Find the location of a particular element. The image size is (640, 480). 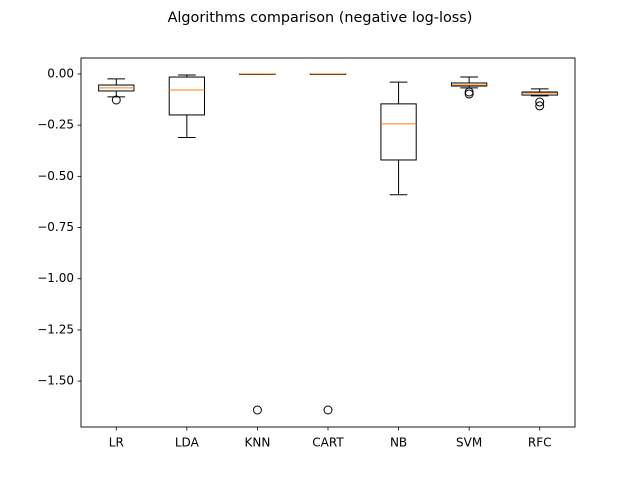

y-tick-label: −0.75 is located at coordinates (55, 227).